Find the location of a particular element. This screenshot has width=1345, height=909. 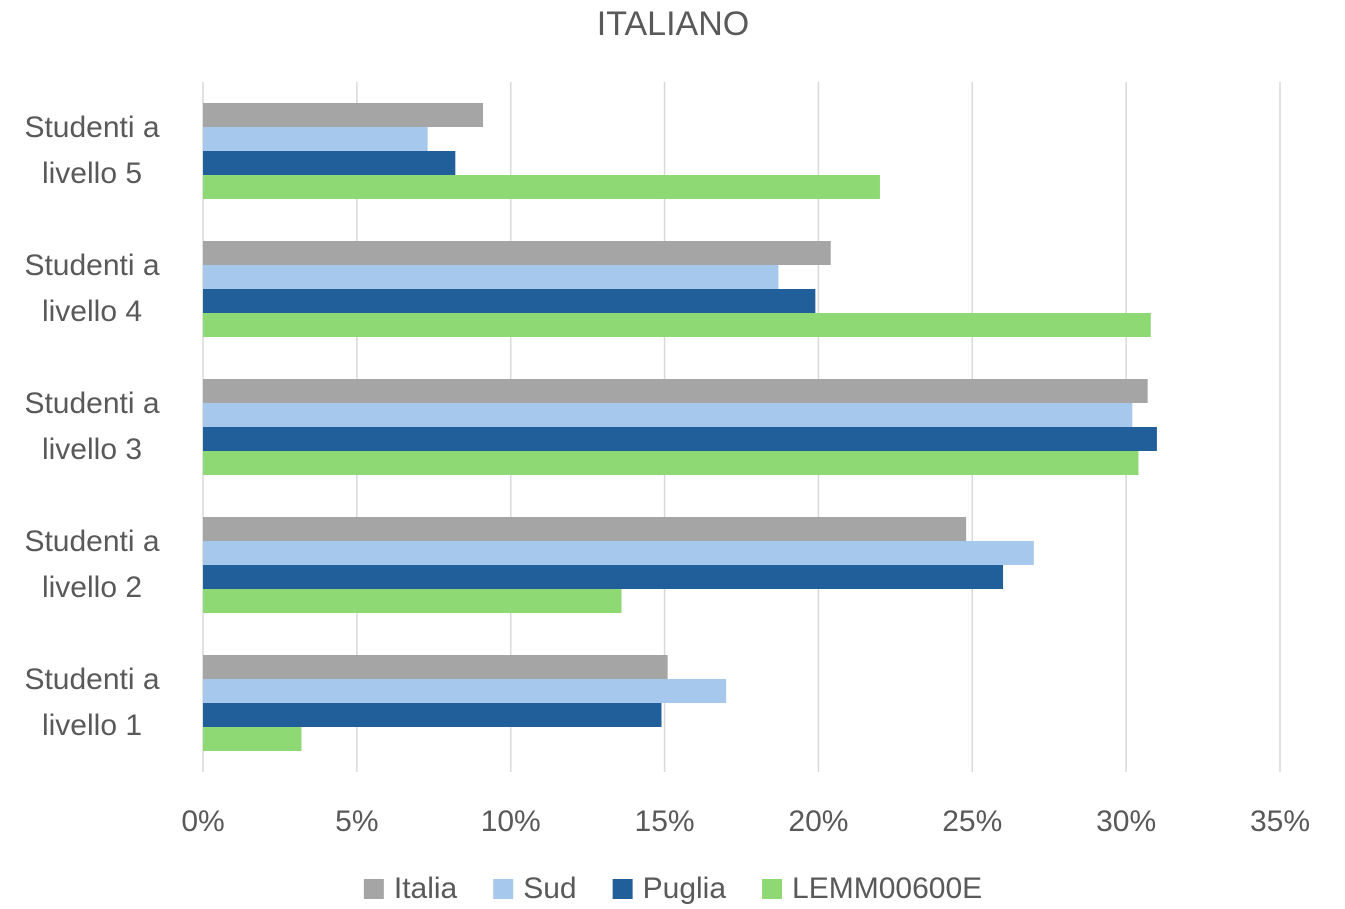

y-tick-label: Studenti a livello 4 is located at coordinates (92, 288).